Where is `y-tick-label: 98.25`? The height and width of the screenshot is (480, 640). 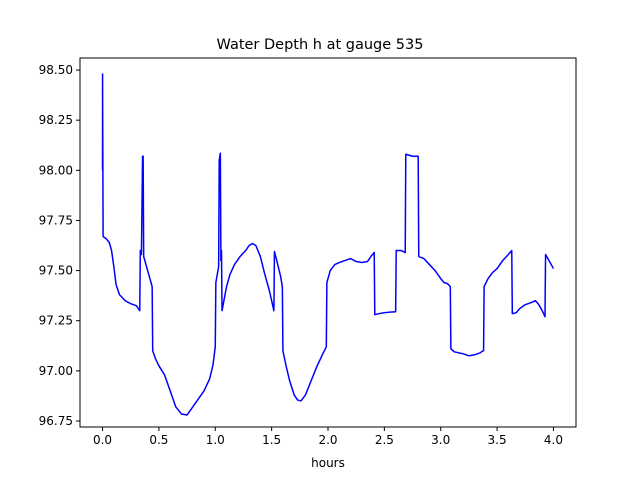
y-tick-label: 98.25 is located at coordinates (56, 120).